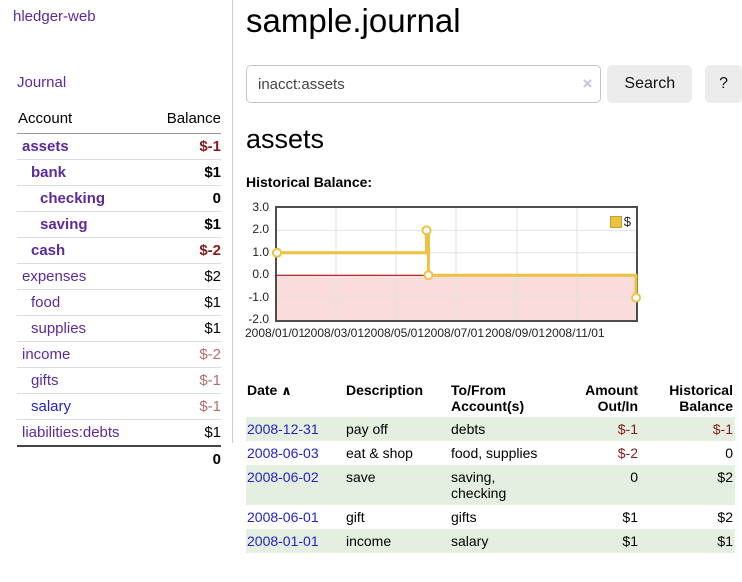  I want to click on account-row: gifts $-1, so click(119, 380).